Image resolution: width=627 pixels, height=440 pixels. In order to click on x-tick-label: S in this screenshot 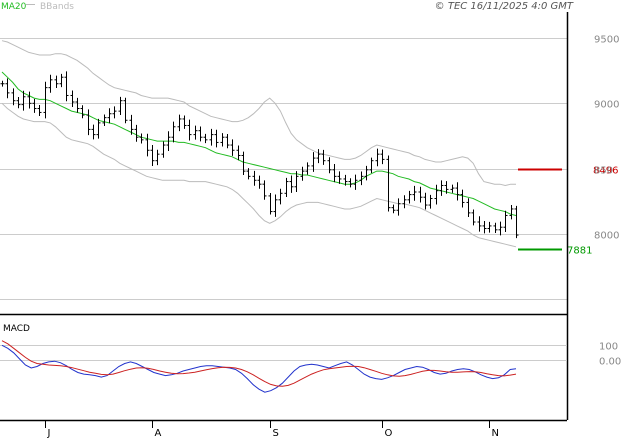, I will do `click(276, 433)`.